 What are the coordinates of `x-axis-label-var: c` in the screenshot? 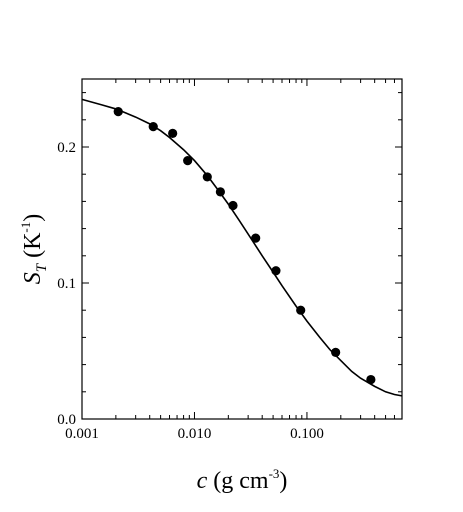 It's located at (202, 481).